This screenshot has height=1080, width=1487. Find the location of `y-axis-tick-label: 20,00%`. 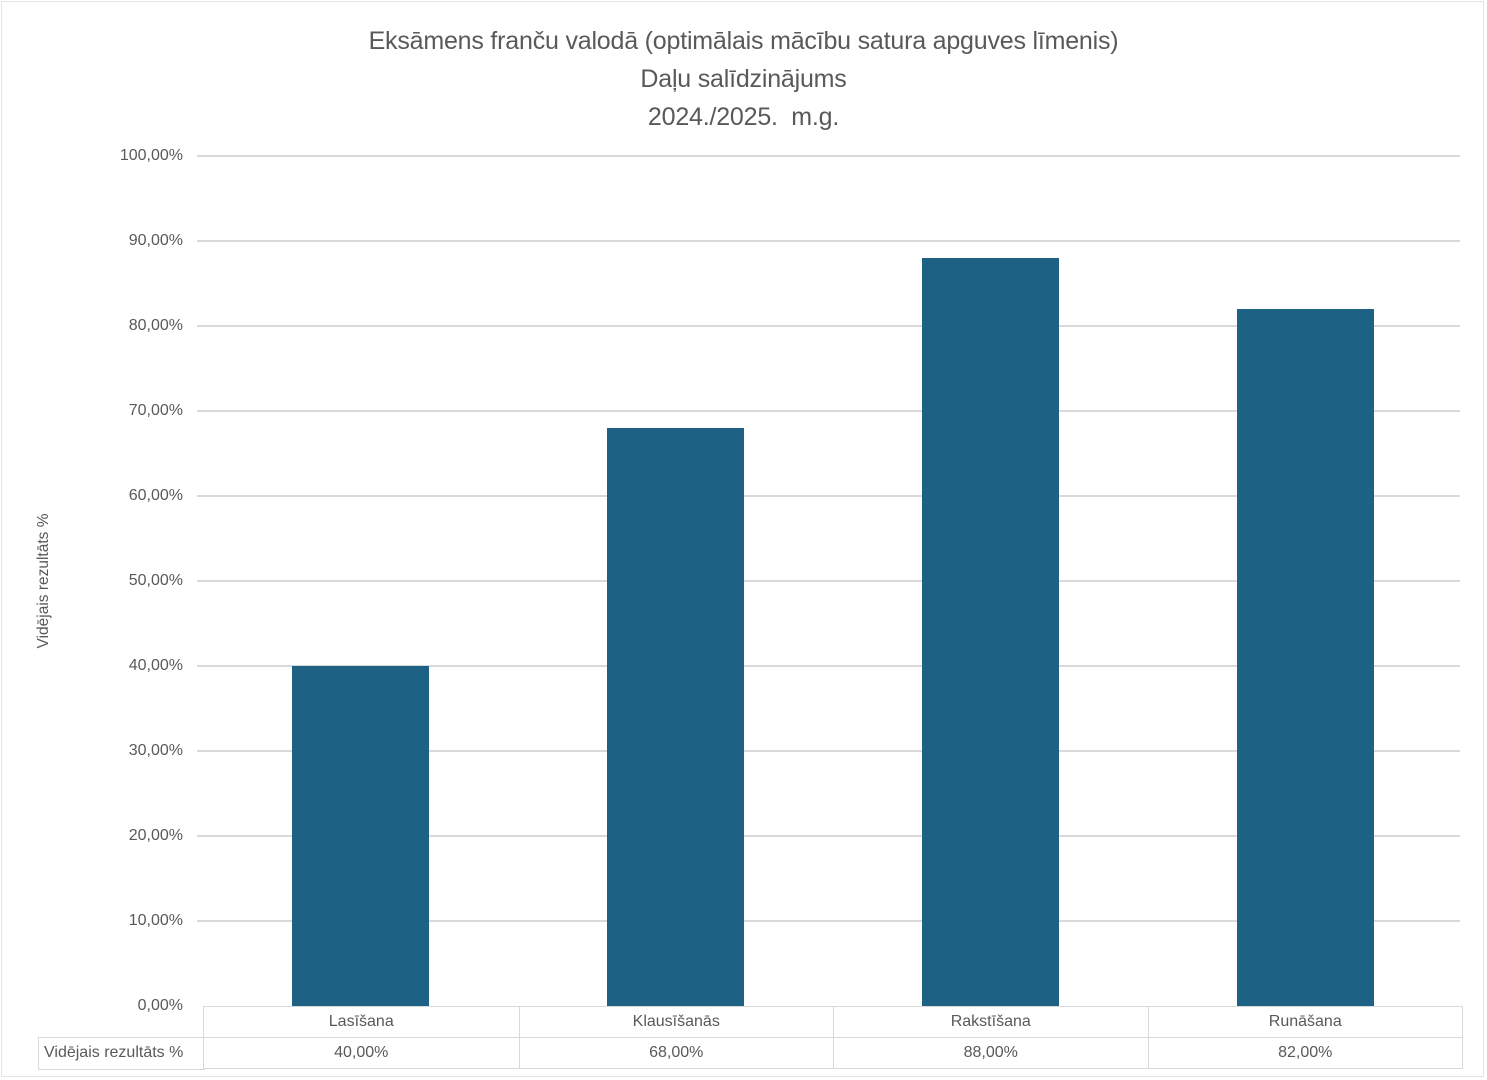

y-axis-tick-label: 20,00% is located at coordinates (155, 835).